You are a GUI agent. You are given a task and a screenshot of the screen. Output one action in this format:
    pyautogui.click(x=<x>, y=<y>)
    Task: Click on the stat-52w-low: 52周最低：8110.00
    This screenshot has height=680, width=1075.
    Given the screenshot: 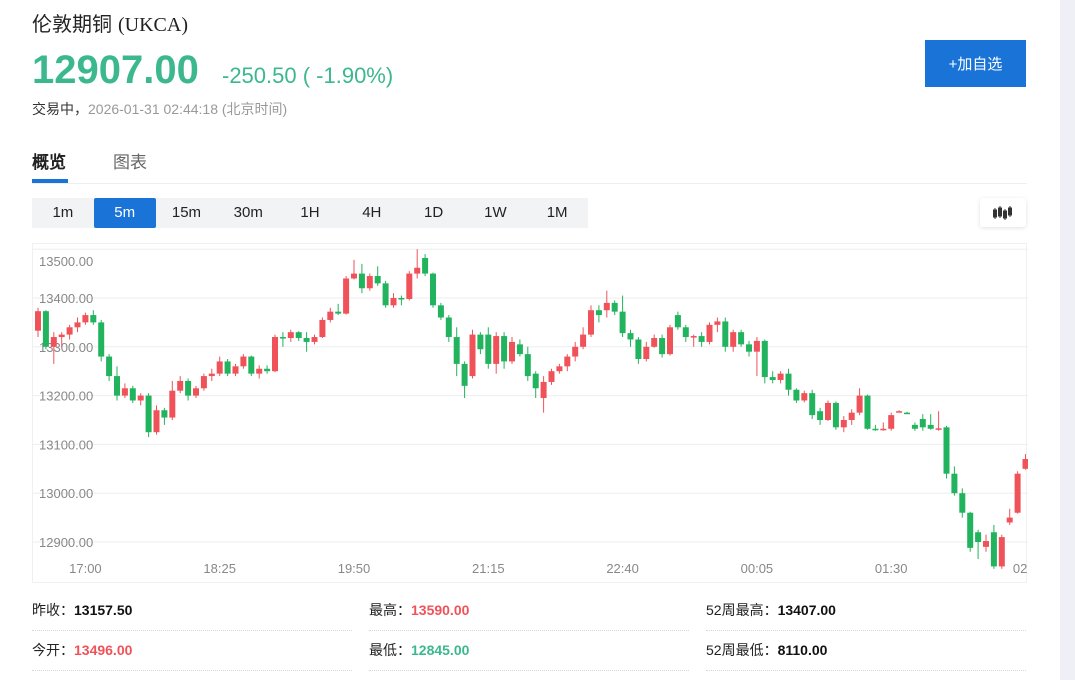 What is the action you would take?
    pyautogui.click(x=866, y=651)
    